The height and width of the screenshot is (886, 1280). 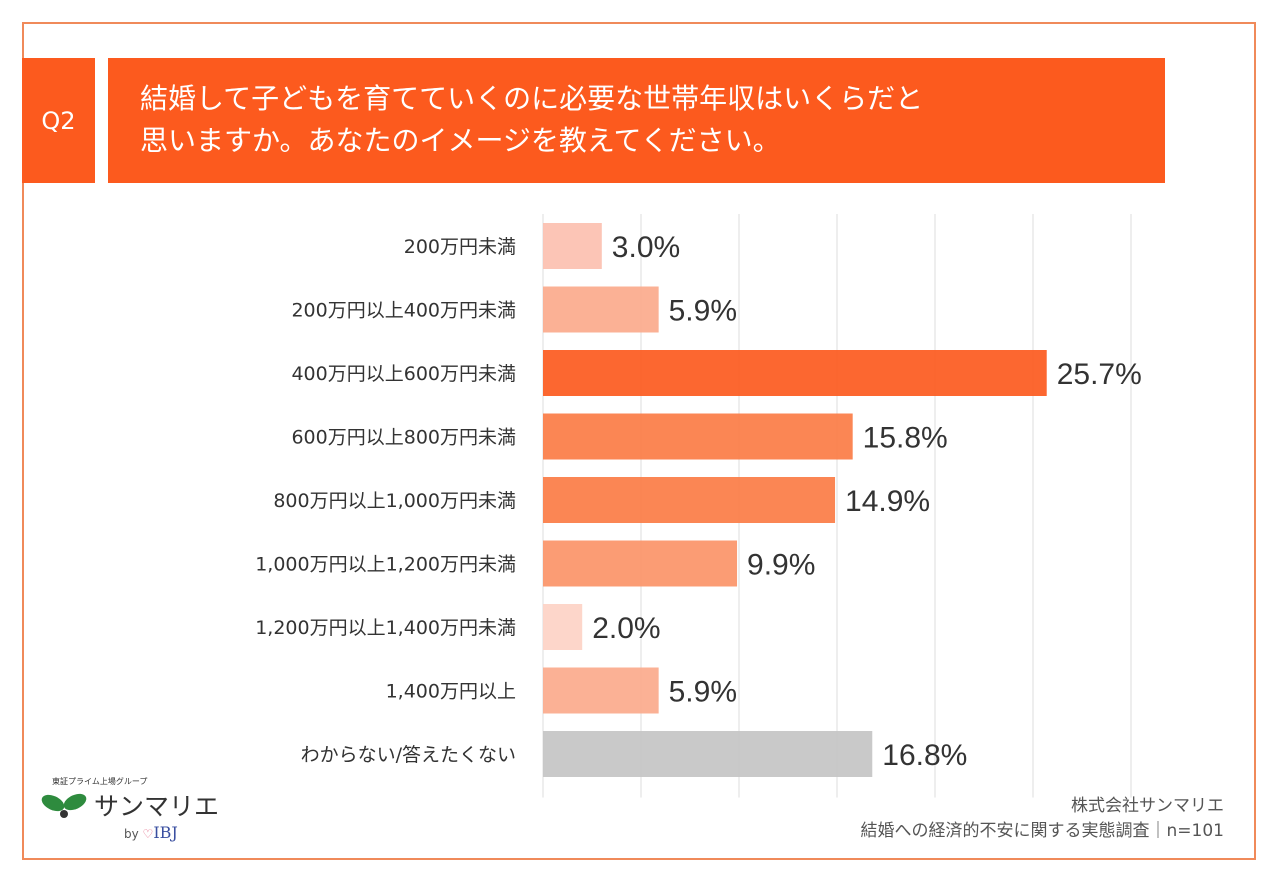 What do you see at coordinates (460, 140) in the screenshot?
I see `question-line-2: 思いますか。あなたのイメージを教えてください。` at bounding box center [460, 140].